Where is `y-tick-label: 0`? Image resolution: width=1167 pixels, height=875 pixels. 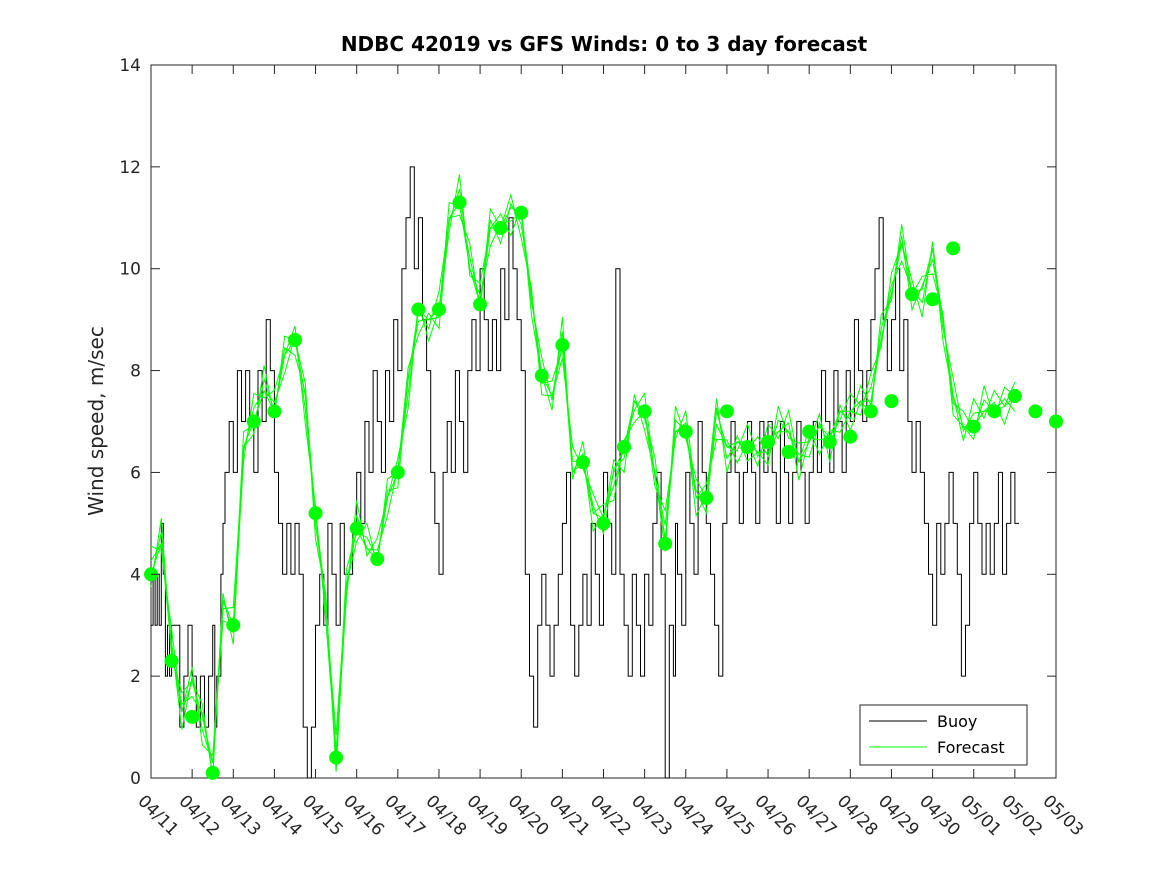
y-tick-label: 0 is located at coordinates (135, 779).